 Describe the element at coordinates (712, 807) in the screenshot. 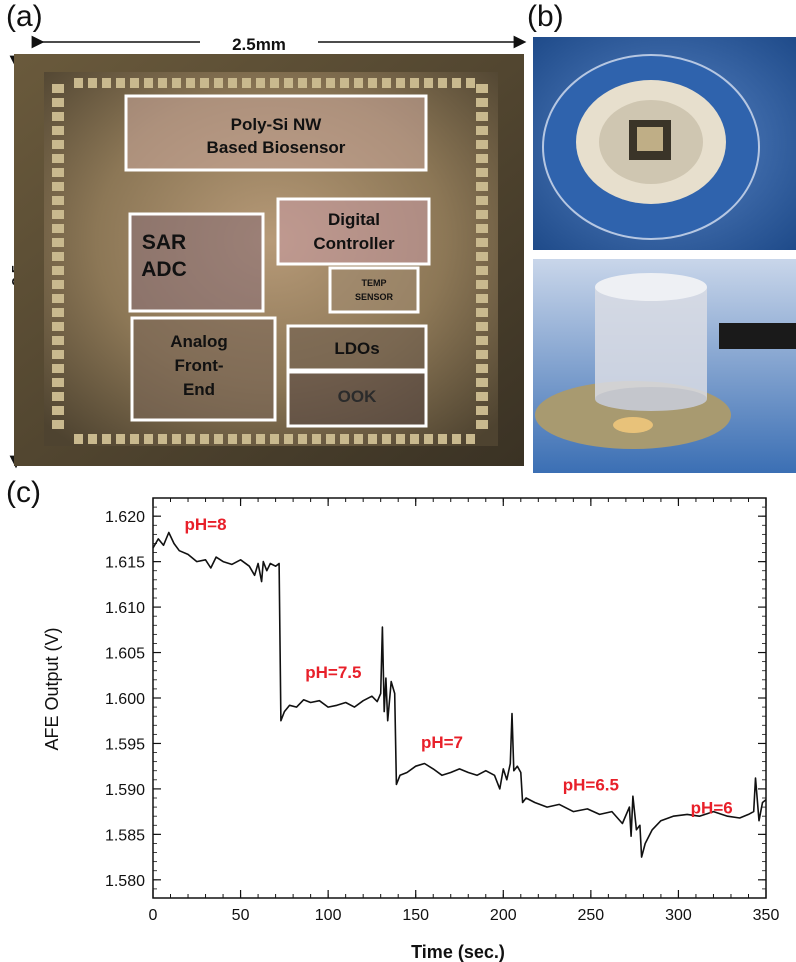

I see `ph-annotation: pH=6` at that location.